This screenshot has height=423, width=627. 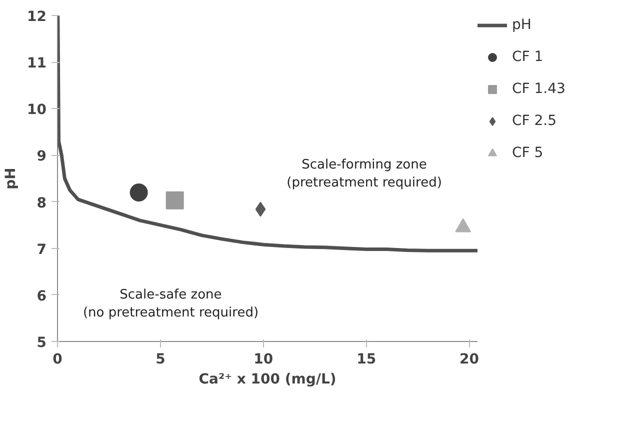 What do you see at coordinates (534, 121) in the screenshot?
I see `legend-label: CF 2.5` at bounding box center [534, 121].